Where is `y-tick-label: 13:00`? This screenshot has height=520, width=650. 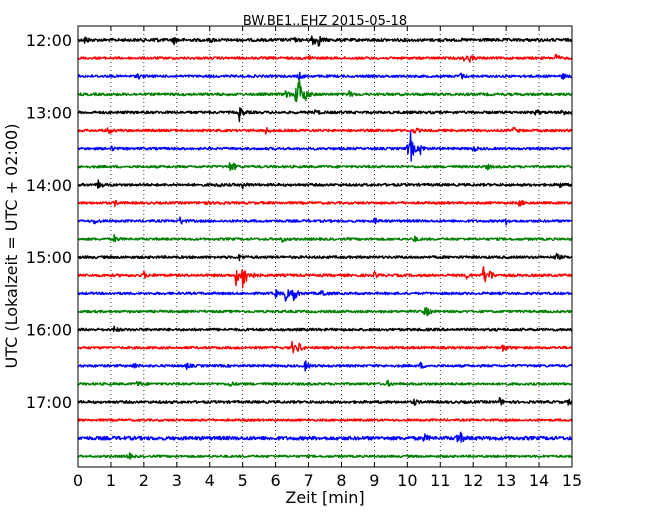 y-tick-label: 13:00 is located at coordinates (49, 112).